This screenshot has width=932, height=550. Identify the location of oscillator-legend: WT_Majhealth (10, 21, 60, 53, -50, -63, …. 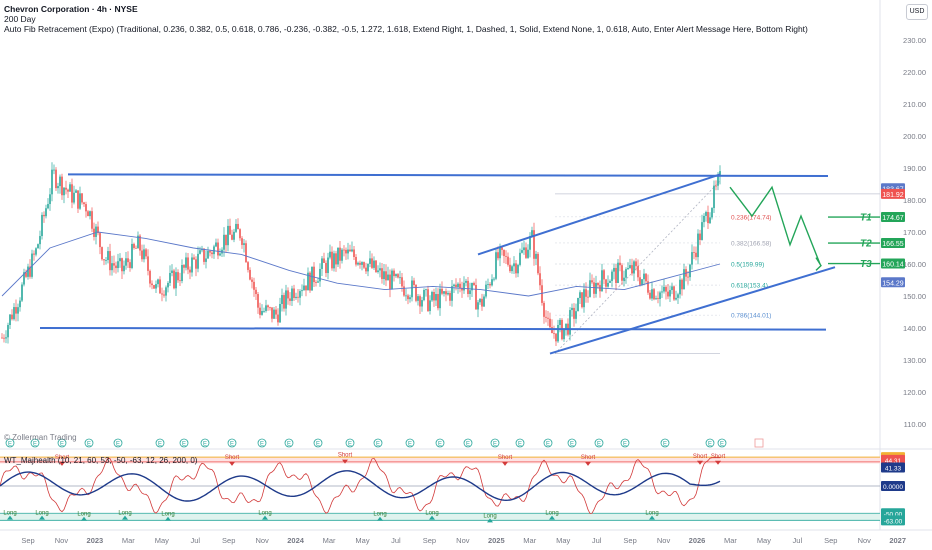
(101, 460).